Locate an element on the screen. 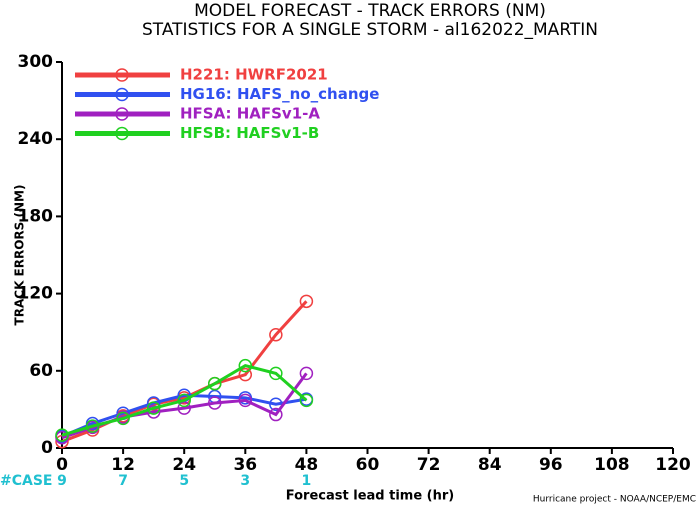  x-tick-label: 60 is located at coordinates (368, 465).